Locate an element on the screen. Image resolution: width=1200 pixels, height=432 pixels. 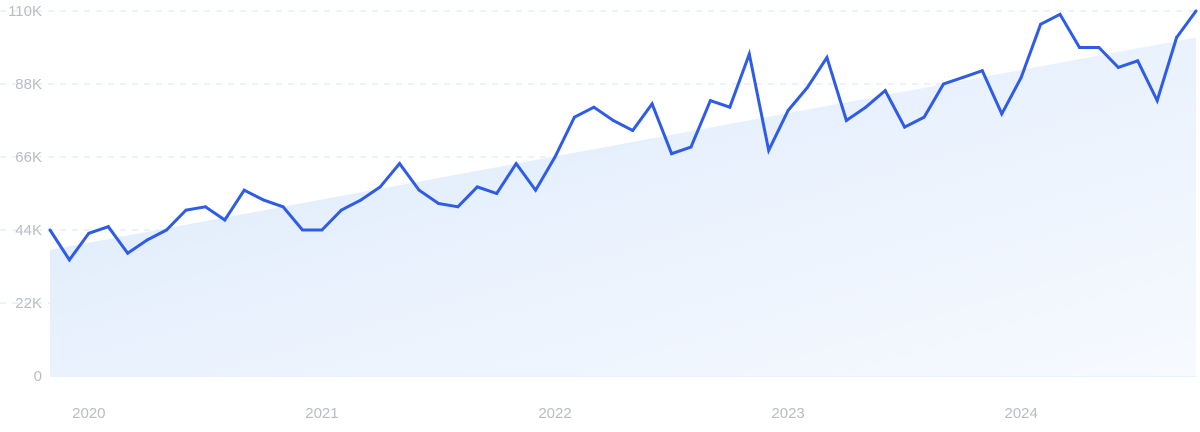
y-axis: 0 22K 44K 66K 88K 110K is located at coordinates (25, 194).